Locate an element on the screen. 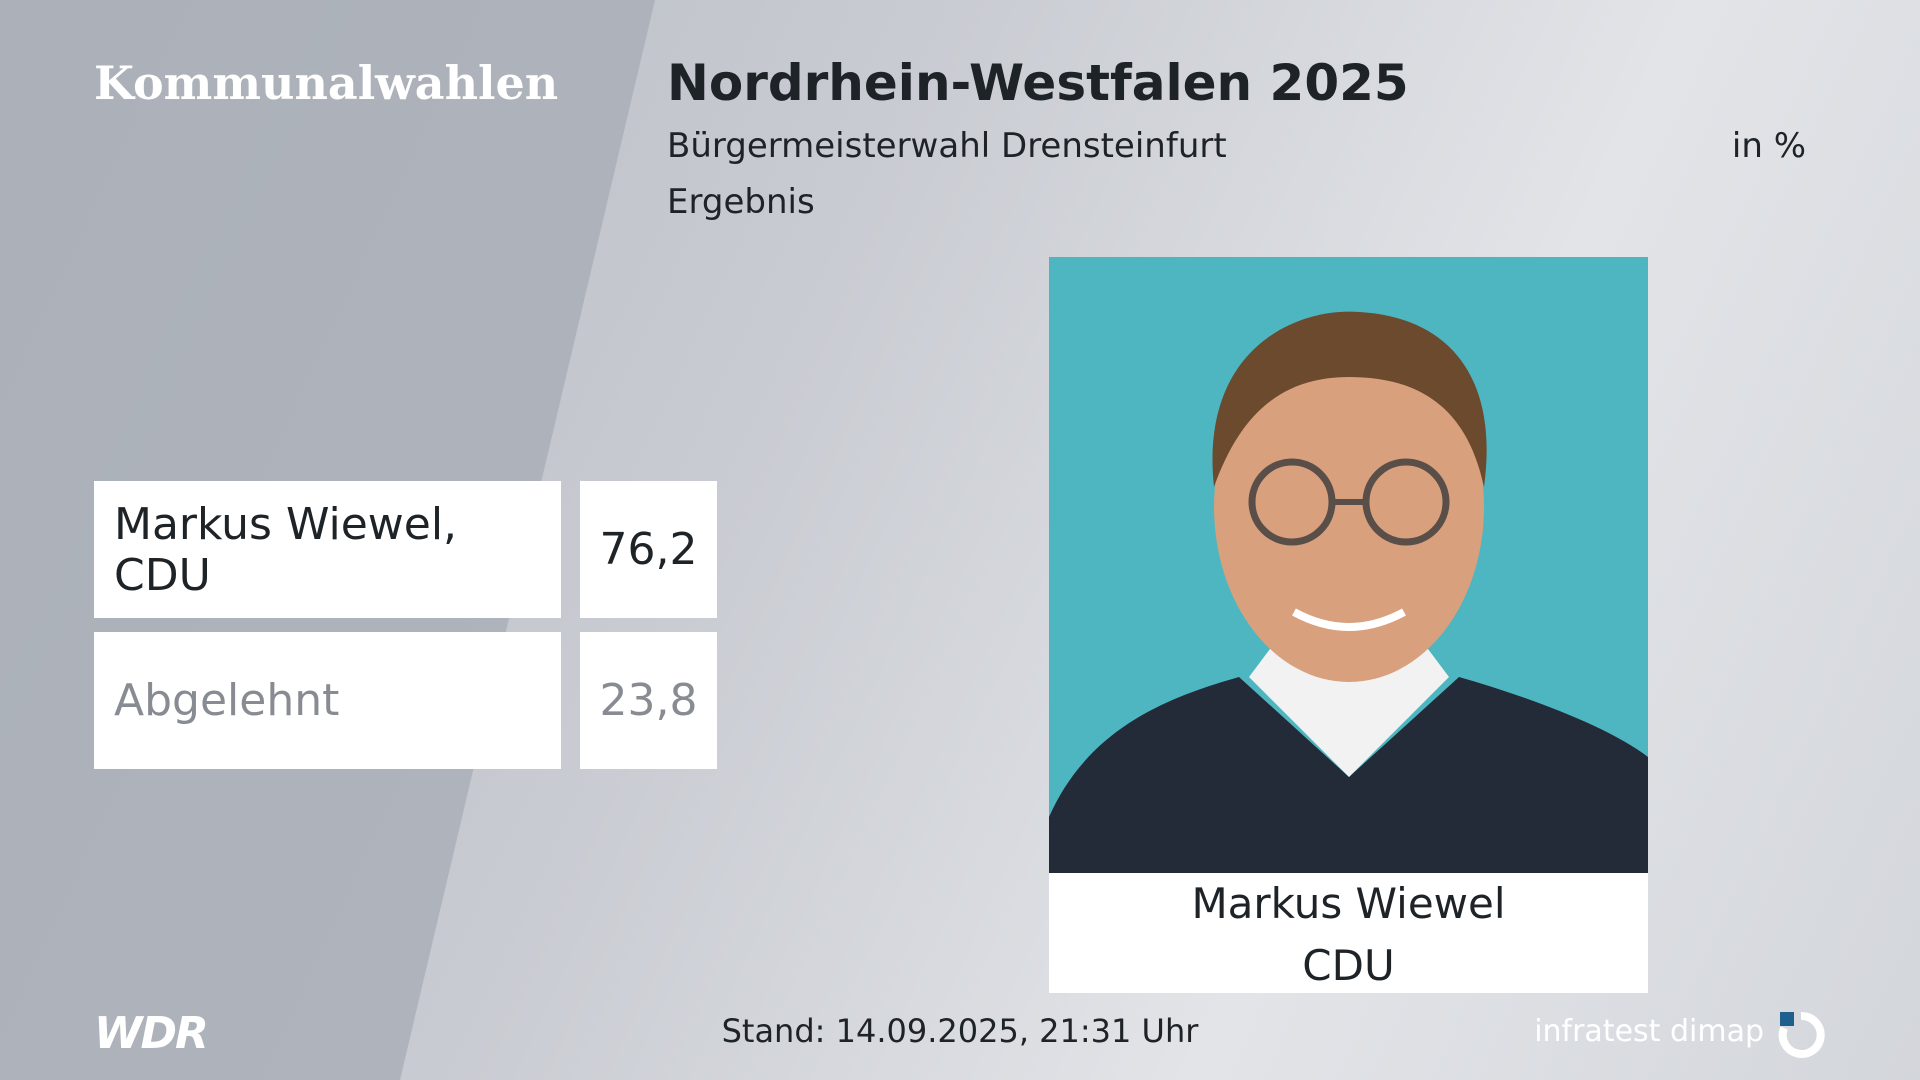 The width and height of the screenshot is (1920, 1080). title: Nordrhein-Westfalen 2025 is located at coordinates (1038, 83).